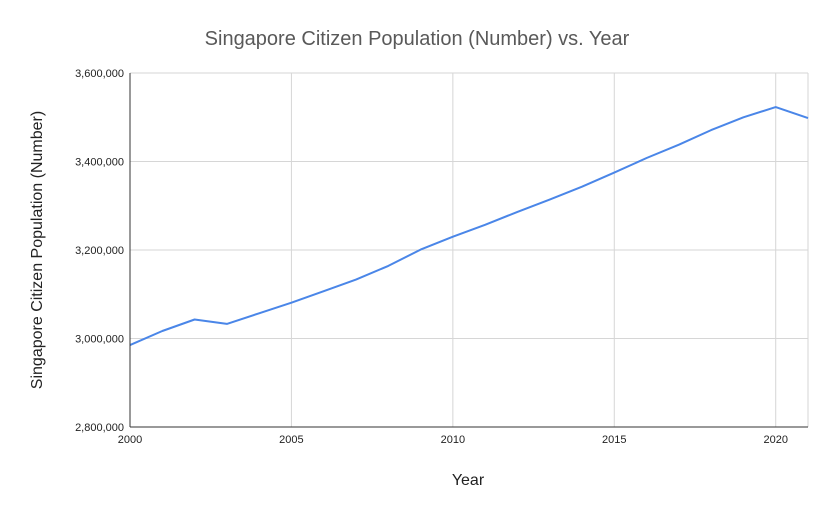  I want to click on x-tick-labels: 2000 2005 2010 2015 2020, so click(453, 440).